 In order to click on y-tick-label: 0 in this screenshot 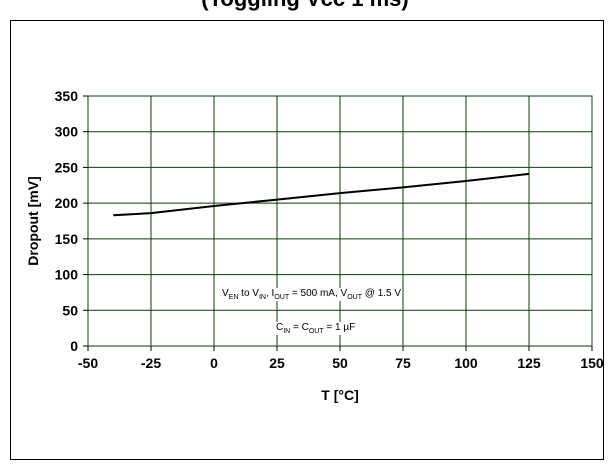, I will do `click(74, 346)`.